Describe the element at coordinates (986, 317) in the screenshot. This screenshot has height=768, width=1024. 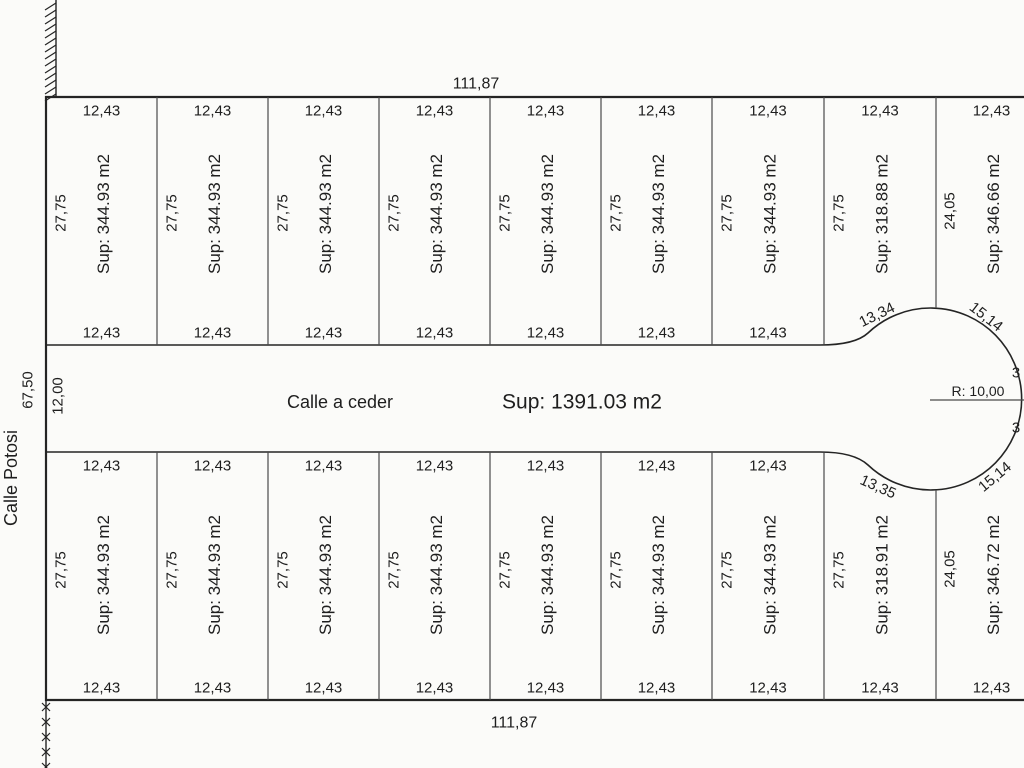
I see `parcel-curve-dim: 15,14` at that location.